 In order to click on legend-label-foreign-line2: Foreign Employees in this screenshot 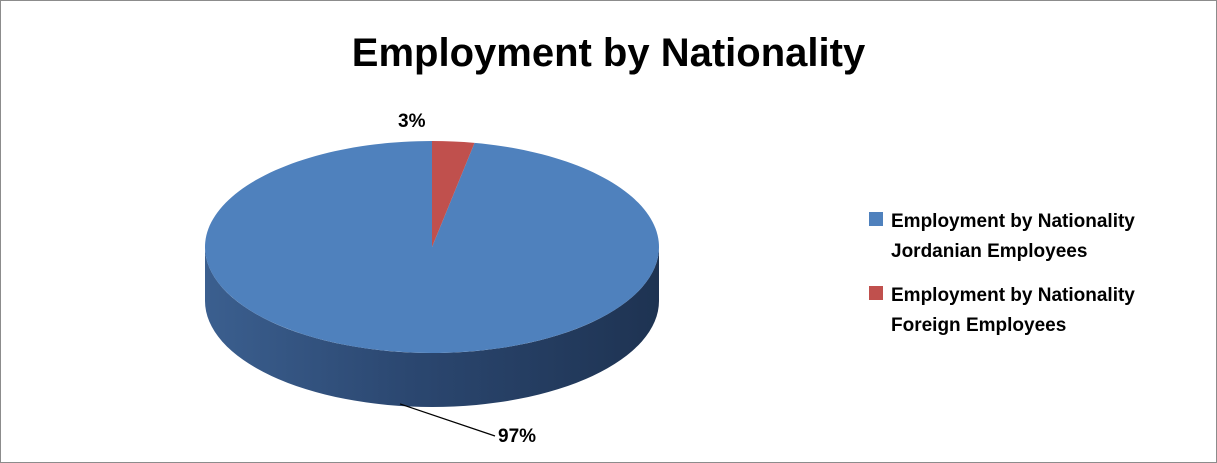, I will do `click(979, 325)`.